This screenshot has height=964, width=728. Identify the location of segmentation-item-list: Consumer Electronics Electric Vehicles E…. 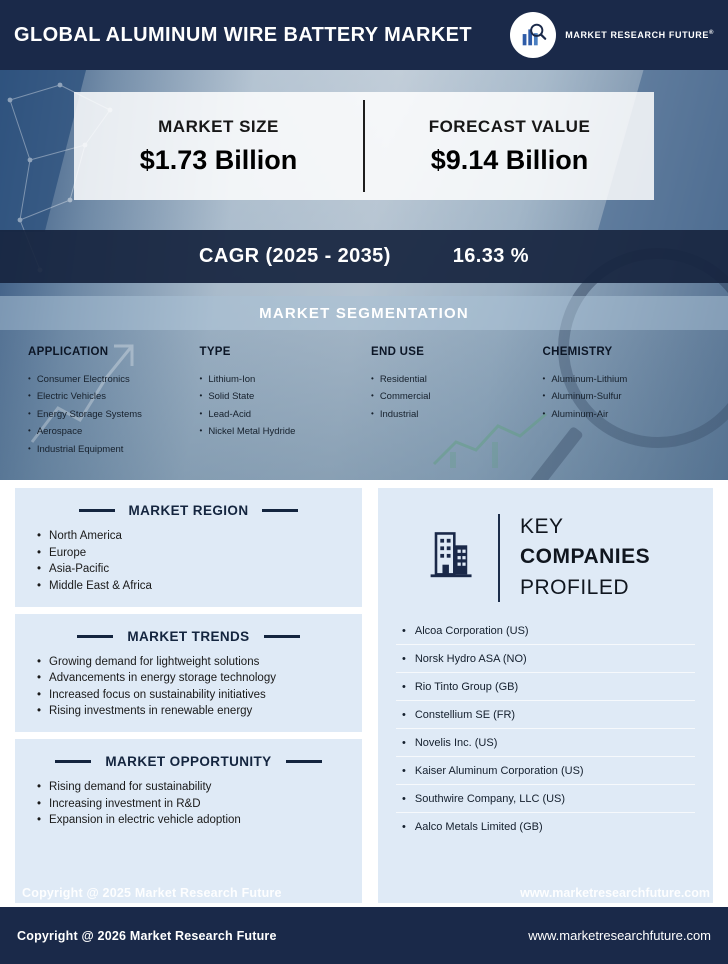
(107, 415).